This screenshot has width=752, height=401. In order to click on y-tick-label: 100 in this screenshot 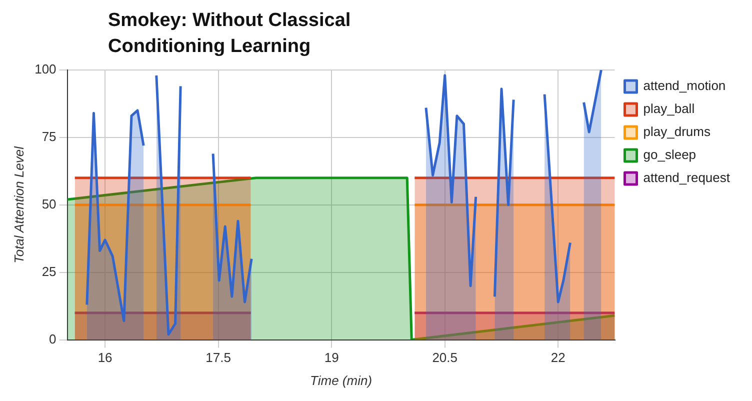, I will do `click(45, 69)`.